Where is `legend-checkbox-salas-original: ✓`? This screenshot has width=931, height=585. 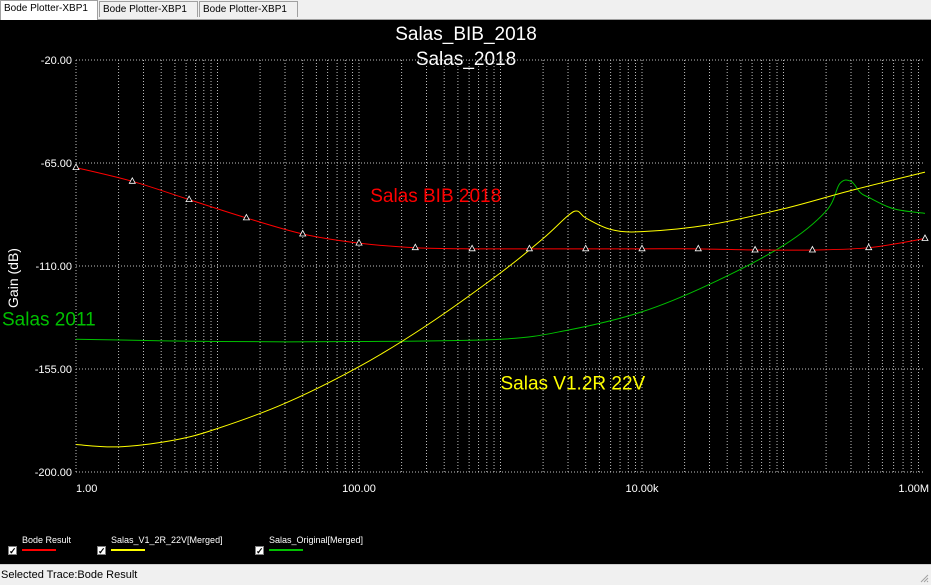 legend-checkbox-salas-original: ✓ is located at coordinates (259, 551).